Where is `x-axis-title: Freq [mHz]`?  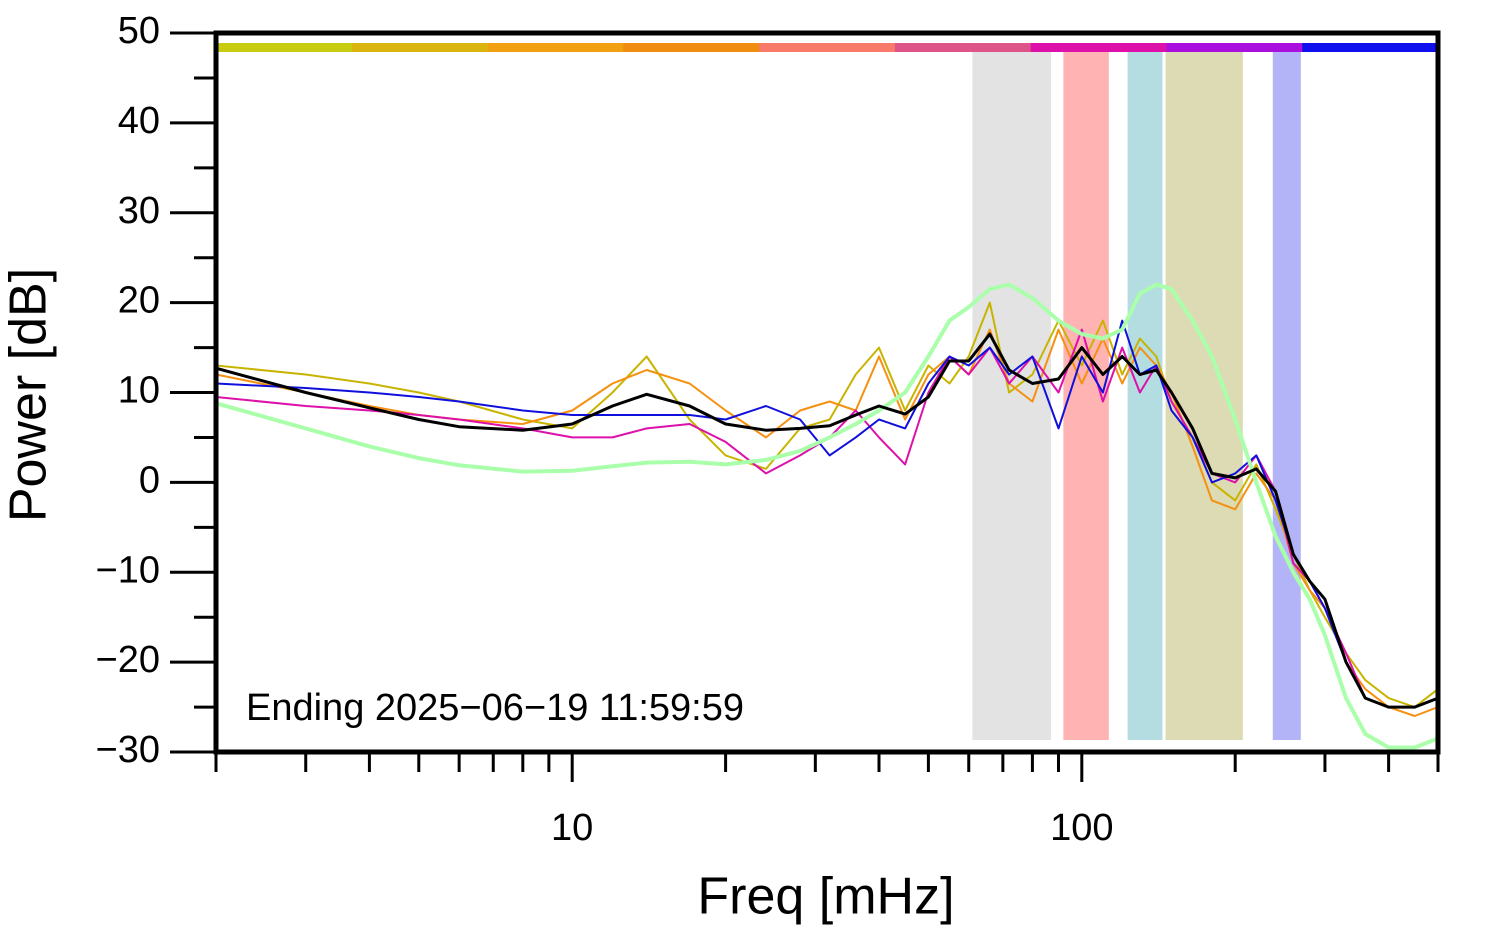
x-axis-title: Freq [mHz] is located at coordinates (825, 897).